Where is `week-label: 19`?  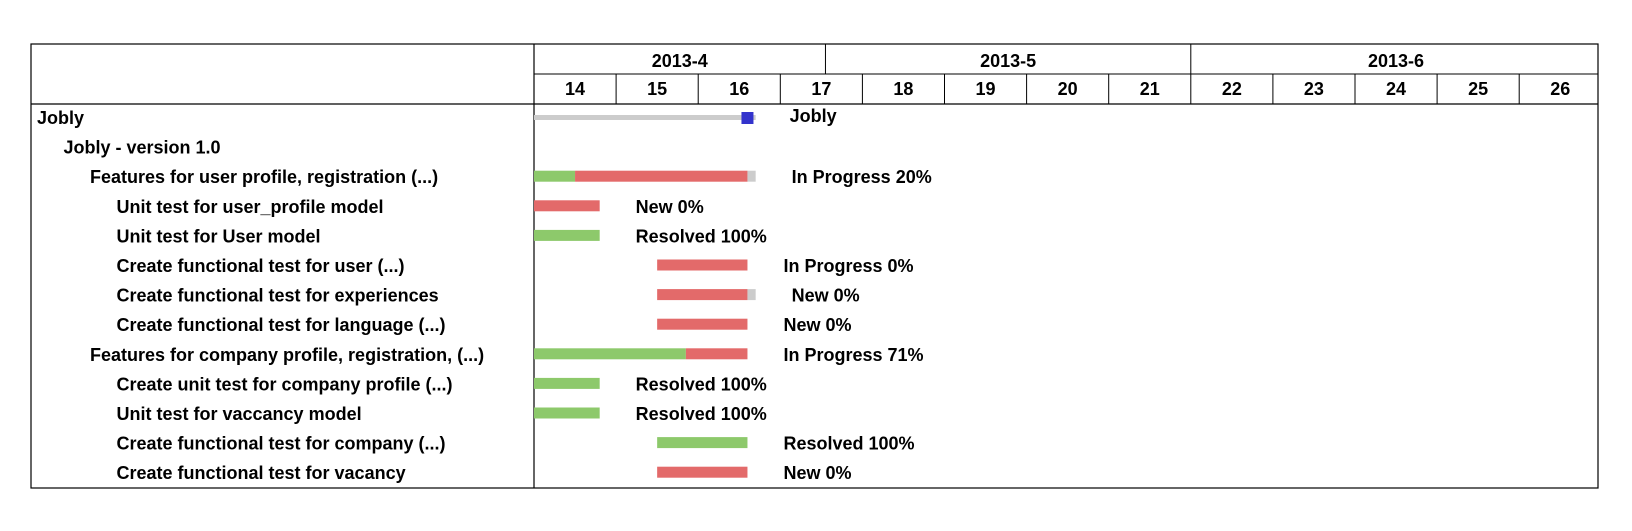
week-label: 19 is located at coordinates (986, 89).